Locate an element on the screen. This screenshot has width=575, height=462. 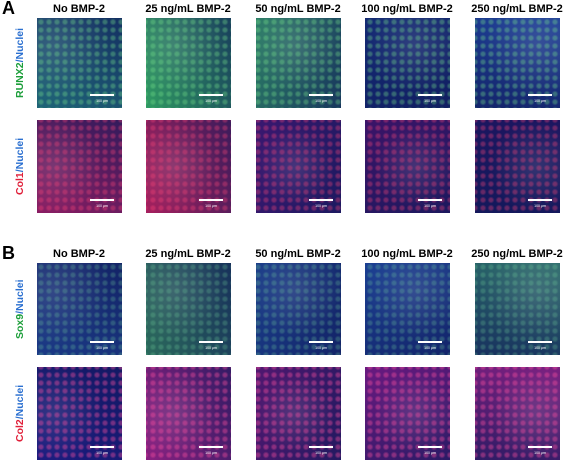
row-label-part: Col1 is located at coordinates (20, 184).